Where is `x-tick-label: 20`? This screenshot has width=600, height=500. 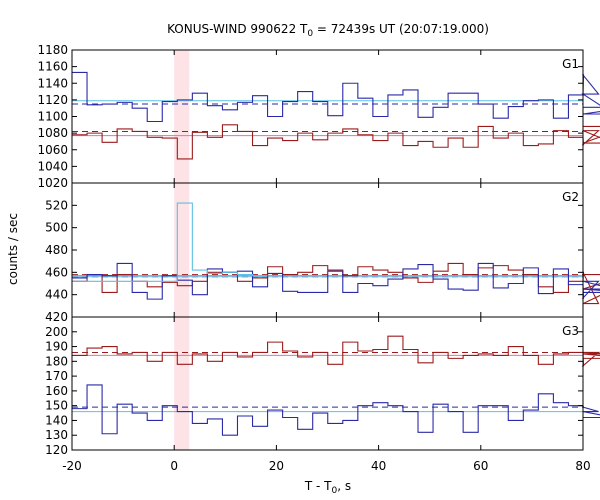
x-tick-label: 20 is located at coordinates (276, 466).